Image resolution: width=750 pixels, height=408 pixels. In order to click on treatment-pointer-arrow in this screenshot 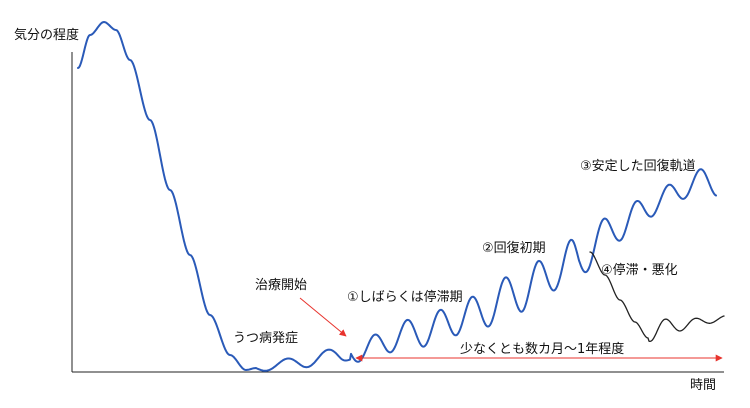, I will do `click(323, 317)`.